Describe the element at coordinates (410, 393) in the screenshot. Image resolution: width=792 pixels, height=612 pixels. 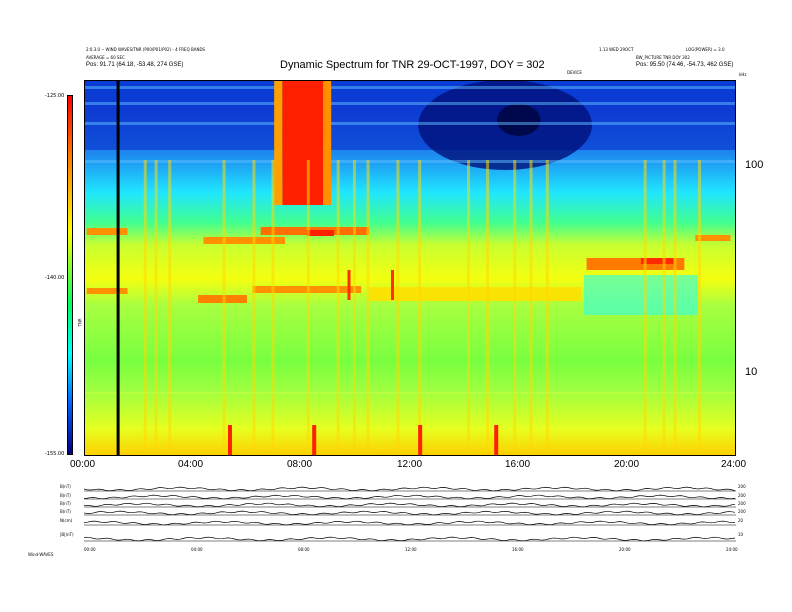
I see `low-band-line` at that location.